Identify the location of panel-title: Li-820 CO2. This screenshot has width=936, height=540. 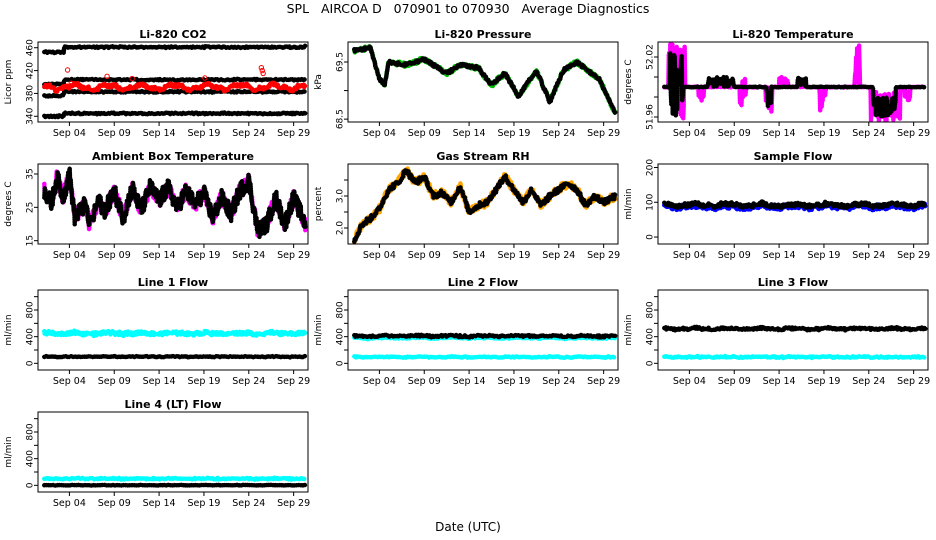
(172, 34).